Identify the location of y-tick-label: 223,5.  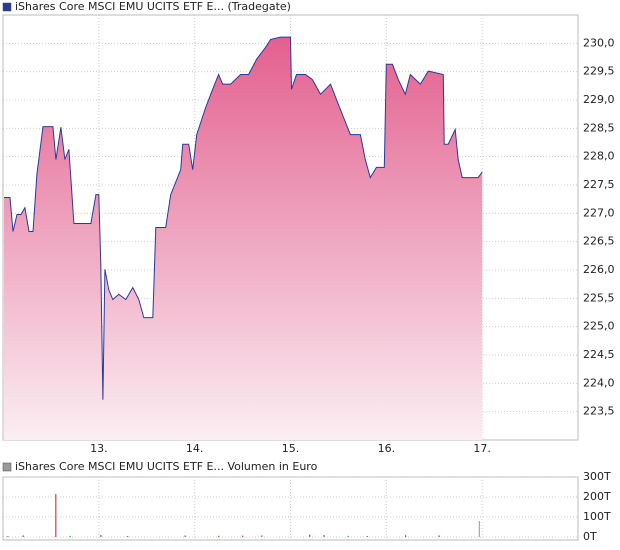
(599, 411).